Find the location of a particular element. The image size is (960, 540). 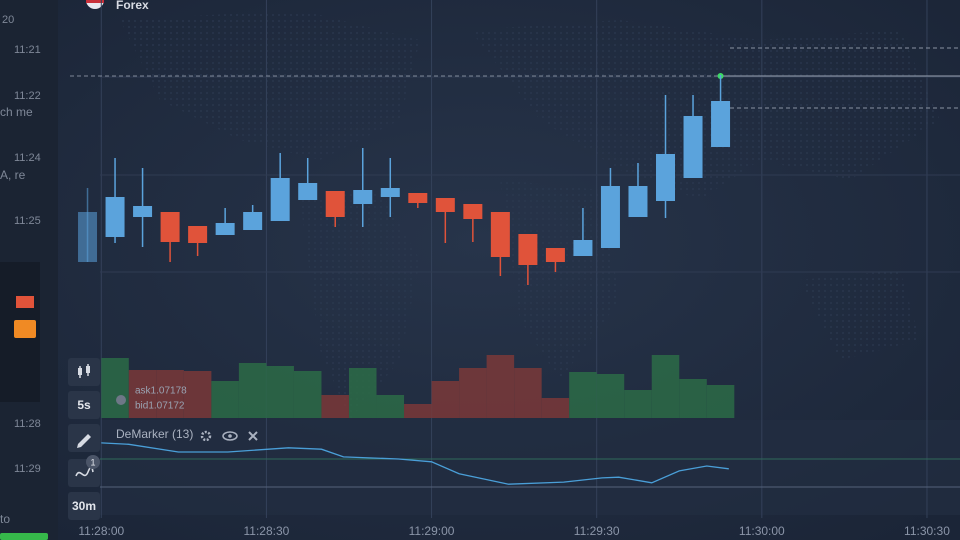

mini-button is located at coordinates (25, 329).